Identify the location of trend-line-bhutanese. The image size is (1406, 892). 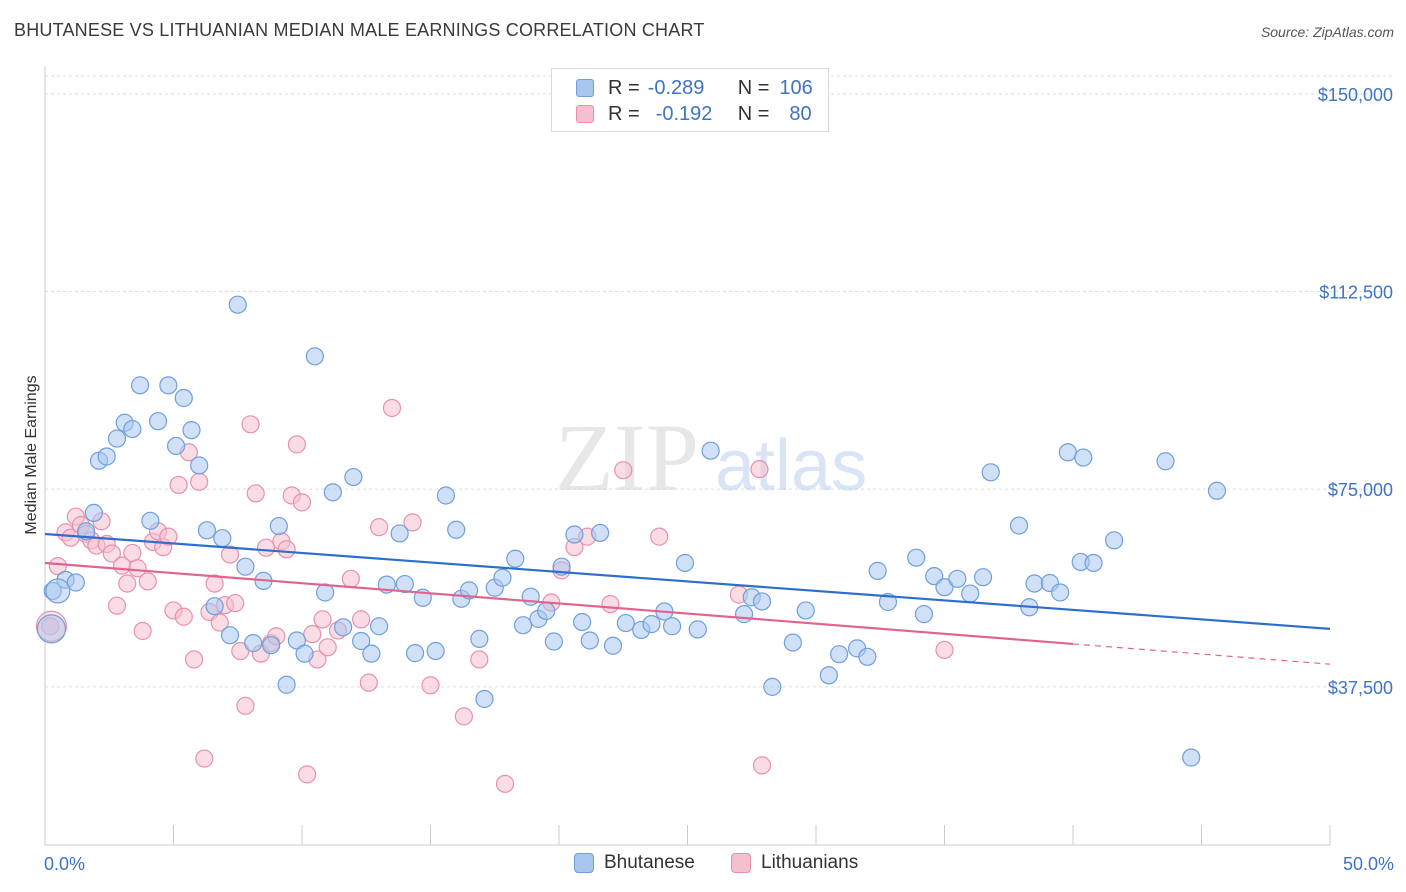
(687, 581).